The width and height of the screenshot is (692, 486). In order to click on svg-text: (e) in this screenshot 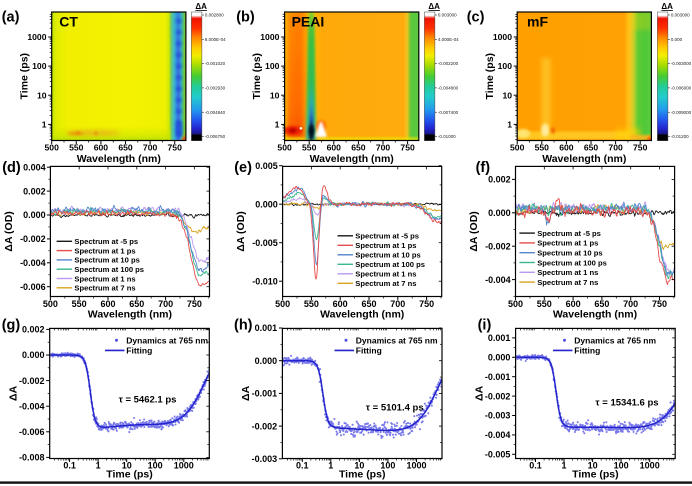, I will do `click(243, 168)`.